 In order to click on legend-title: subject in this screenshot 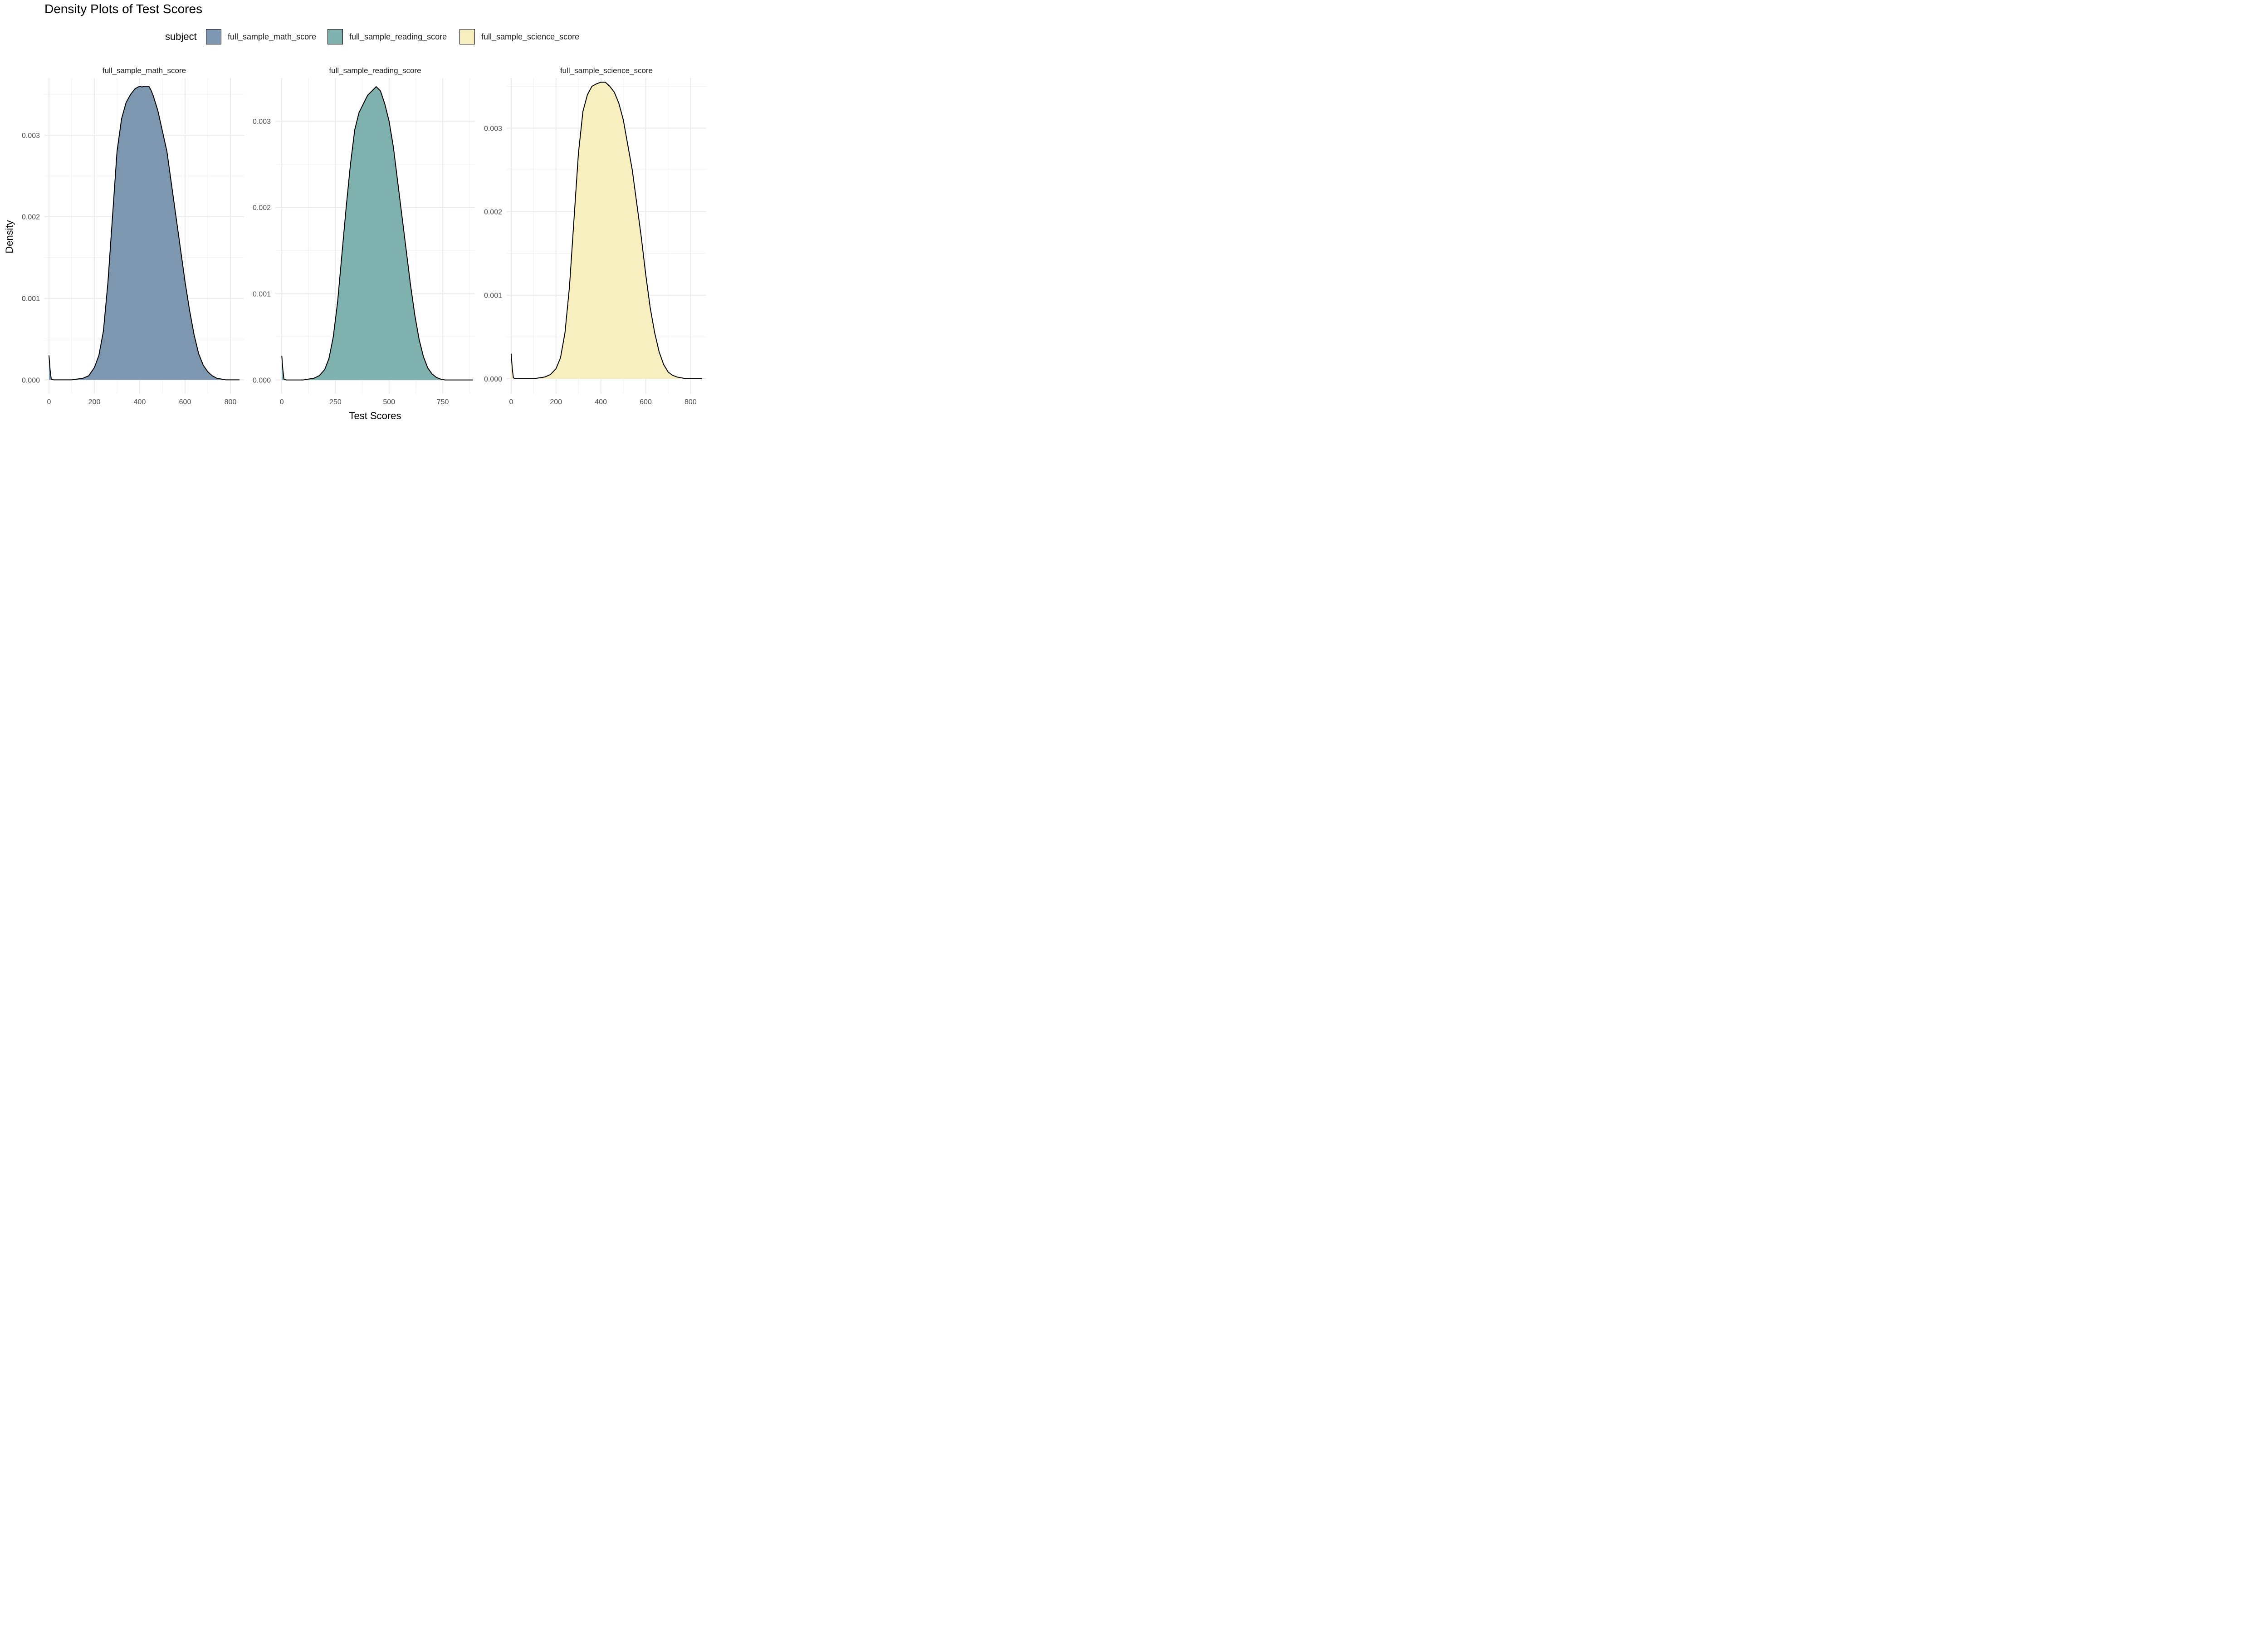, I will do `click(181, 36)`.